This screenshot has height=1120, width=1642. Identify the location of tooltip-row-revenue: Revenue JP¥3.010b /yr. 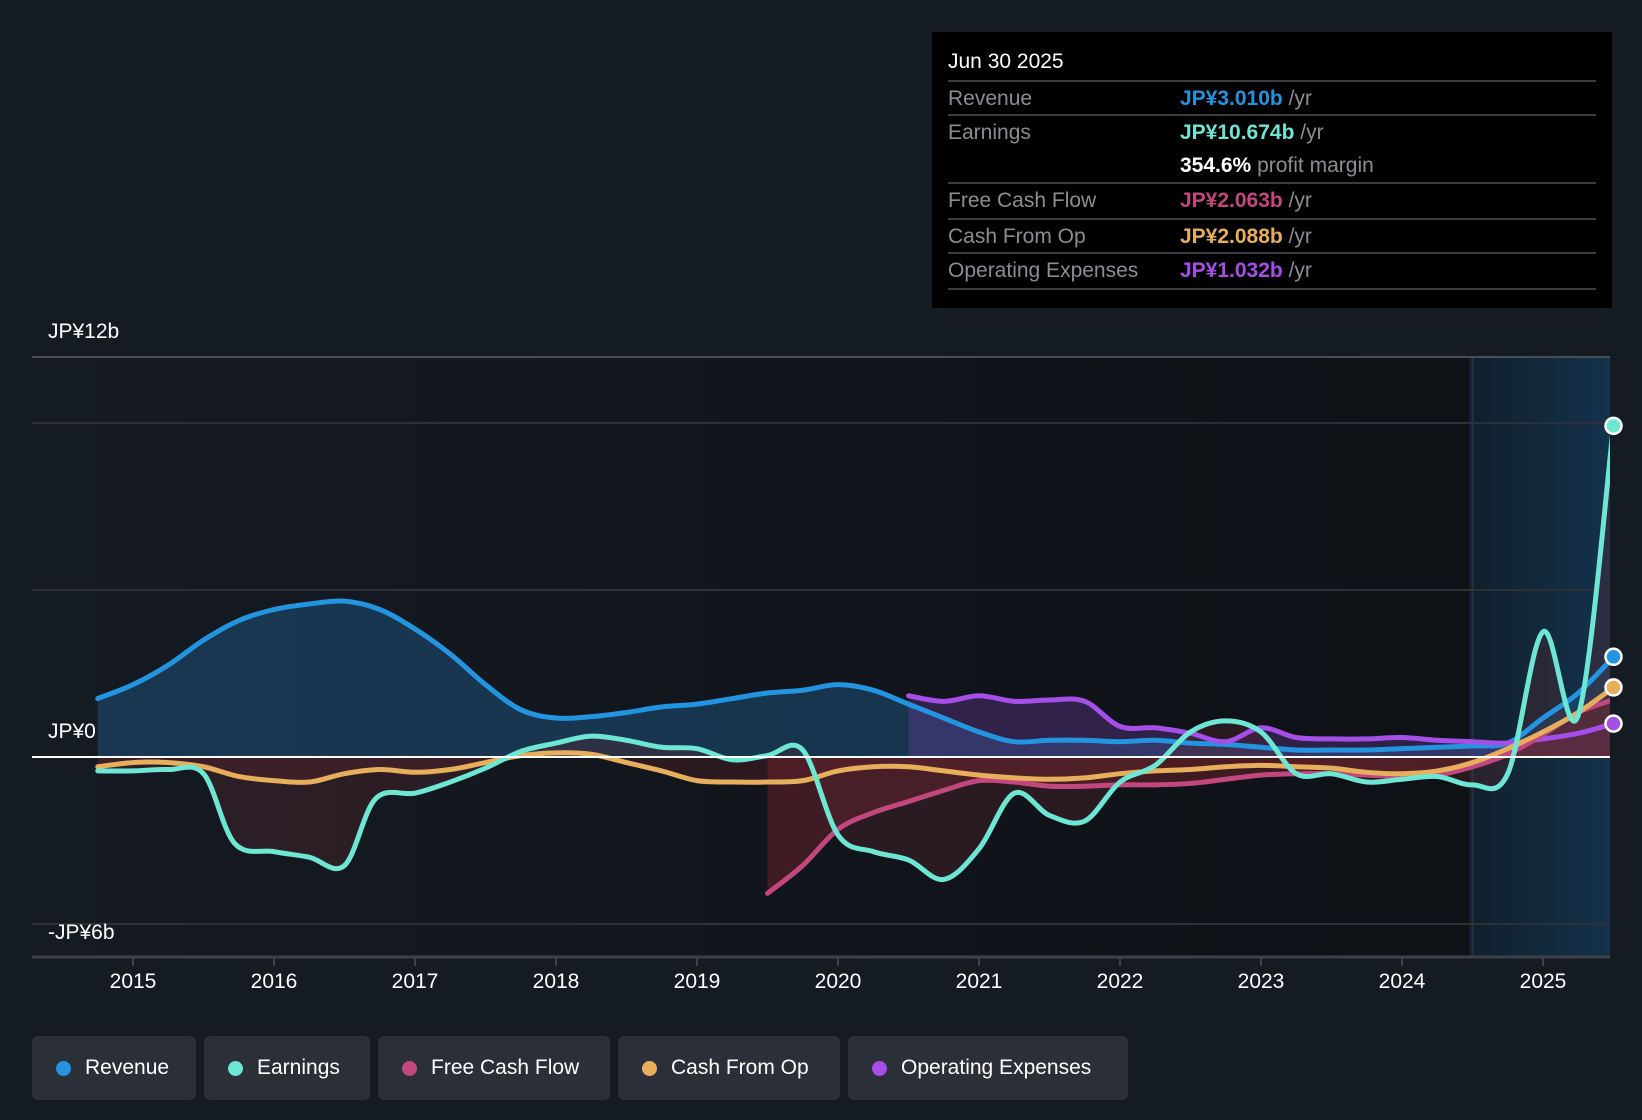
(1272, 98).